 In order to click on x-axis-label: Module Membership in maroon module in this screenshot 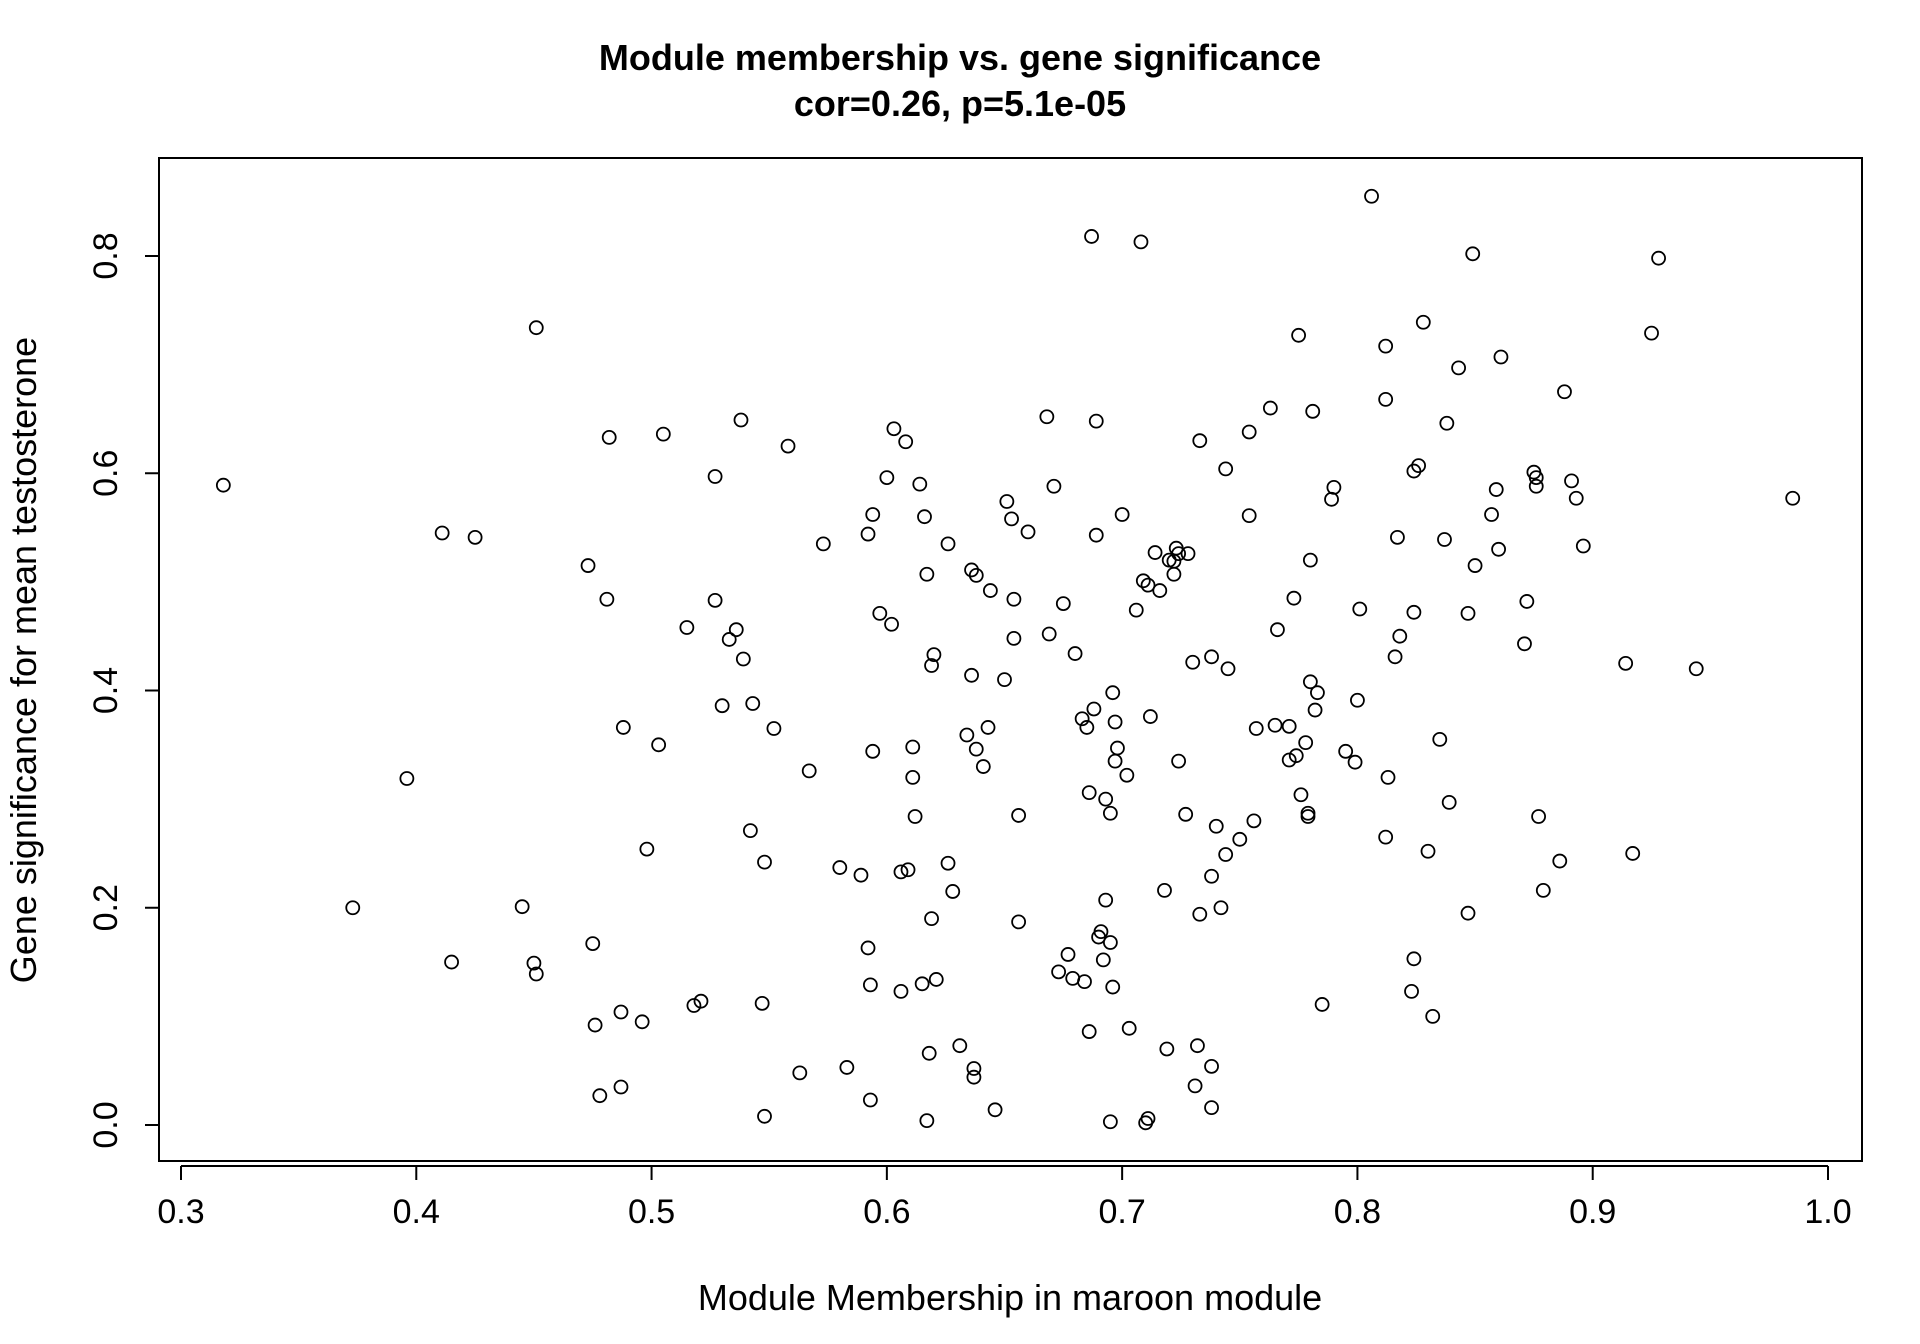, I will do `click(1010, 1297)`.